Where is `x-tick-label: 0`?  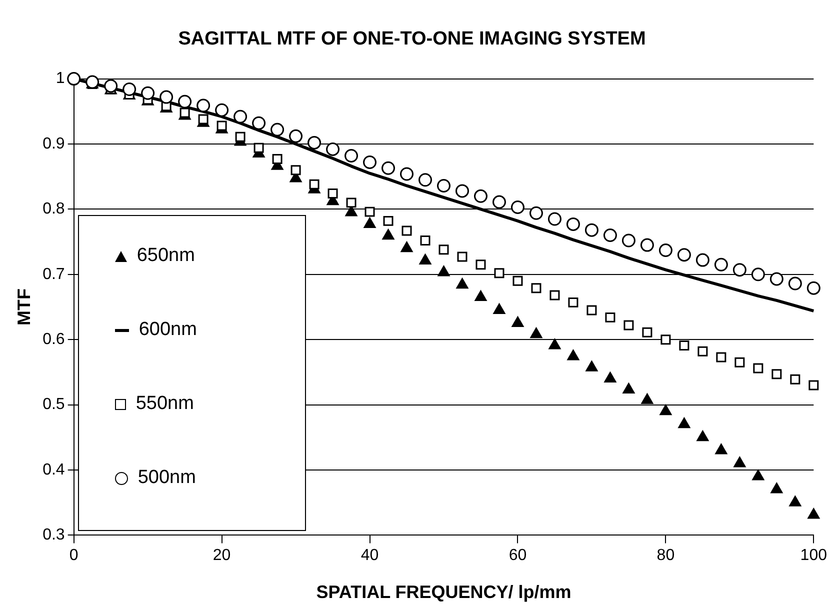 x-tick-label: 0 is located at coordinates (73, 555).